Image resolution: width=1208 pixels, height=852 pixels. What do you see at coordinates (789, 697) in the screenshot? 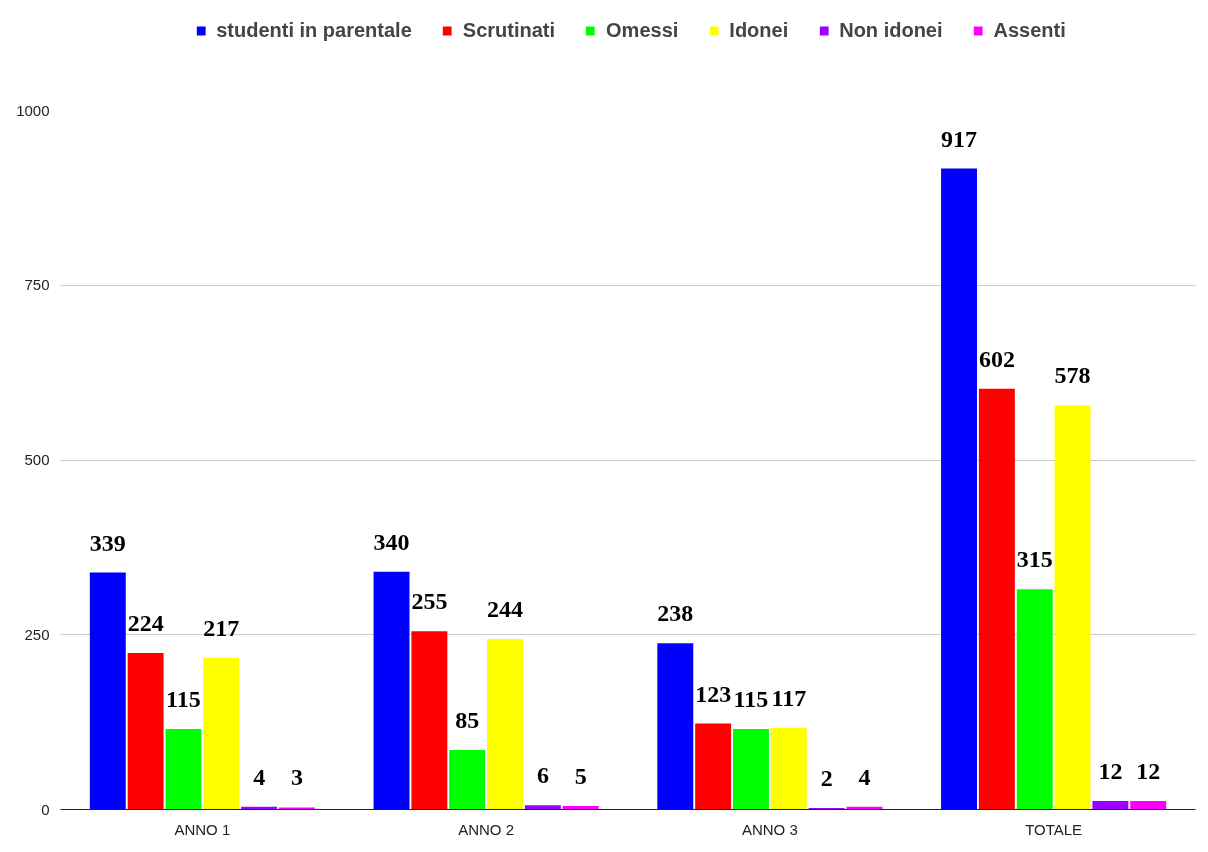
I see `data-label: 117` at bounding box center [789, 697].